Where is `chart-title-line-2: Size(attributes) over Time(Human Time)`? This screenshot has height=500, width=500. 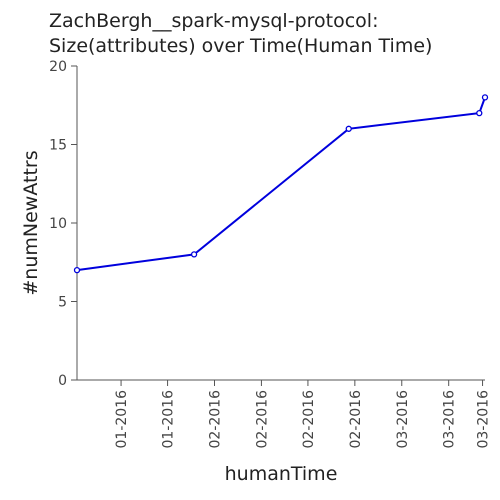
chart-title-line-2: Size(attributes) over Time(Human Time) is located at coordinates (240, 46).